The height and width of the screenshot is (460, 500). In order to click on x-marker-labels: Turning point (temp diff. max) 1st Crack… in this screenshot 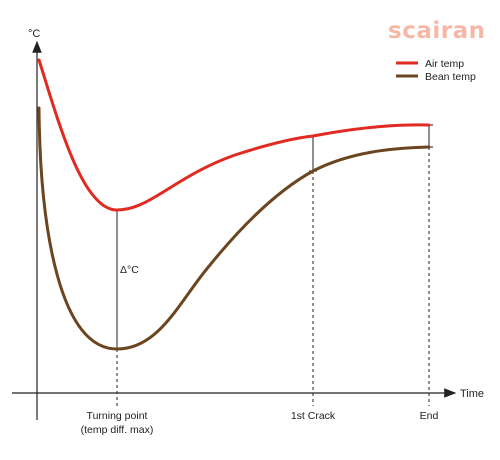, I will do `click(260, 423)`.